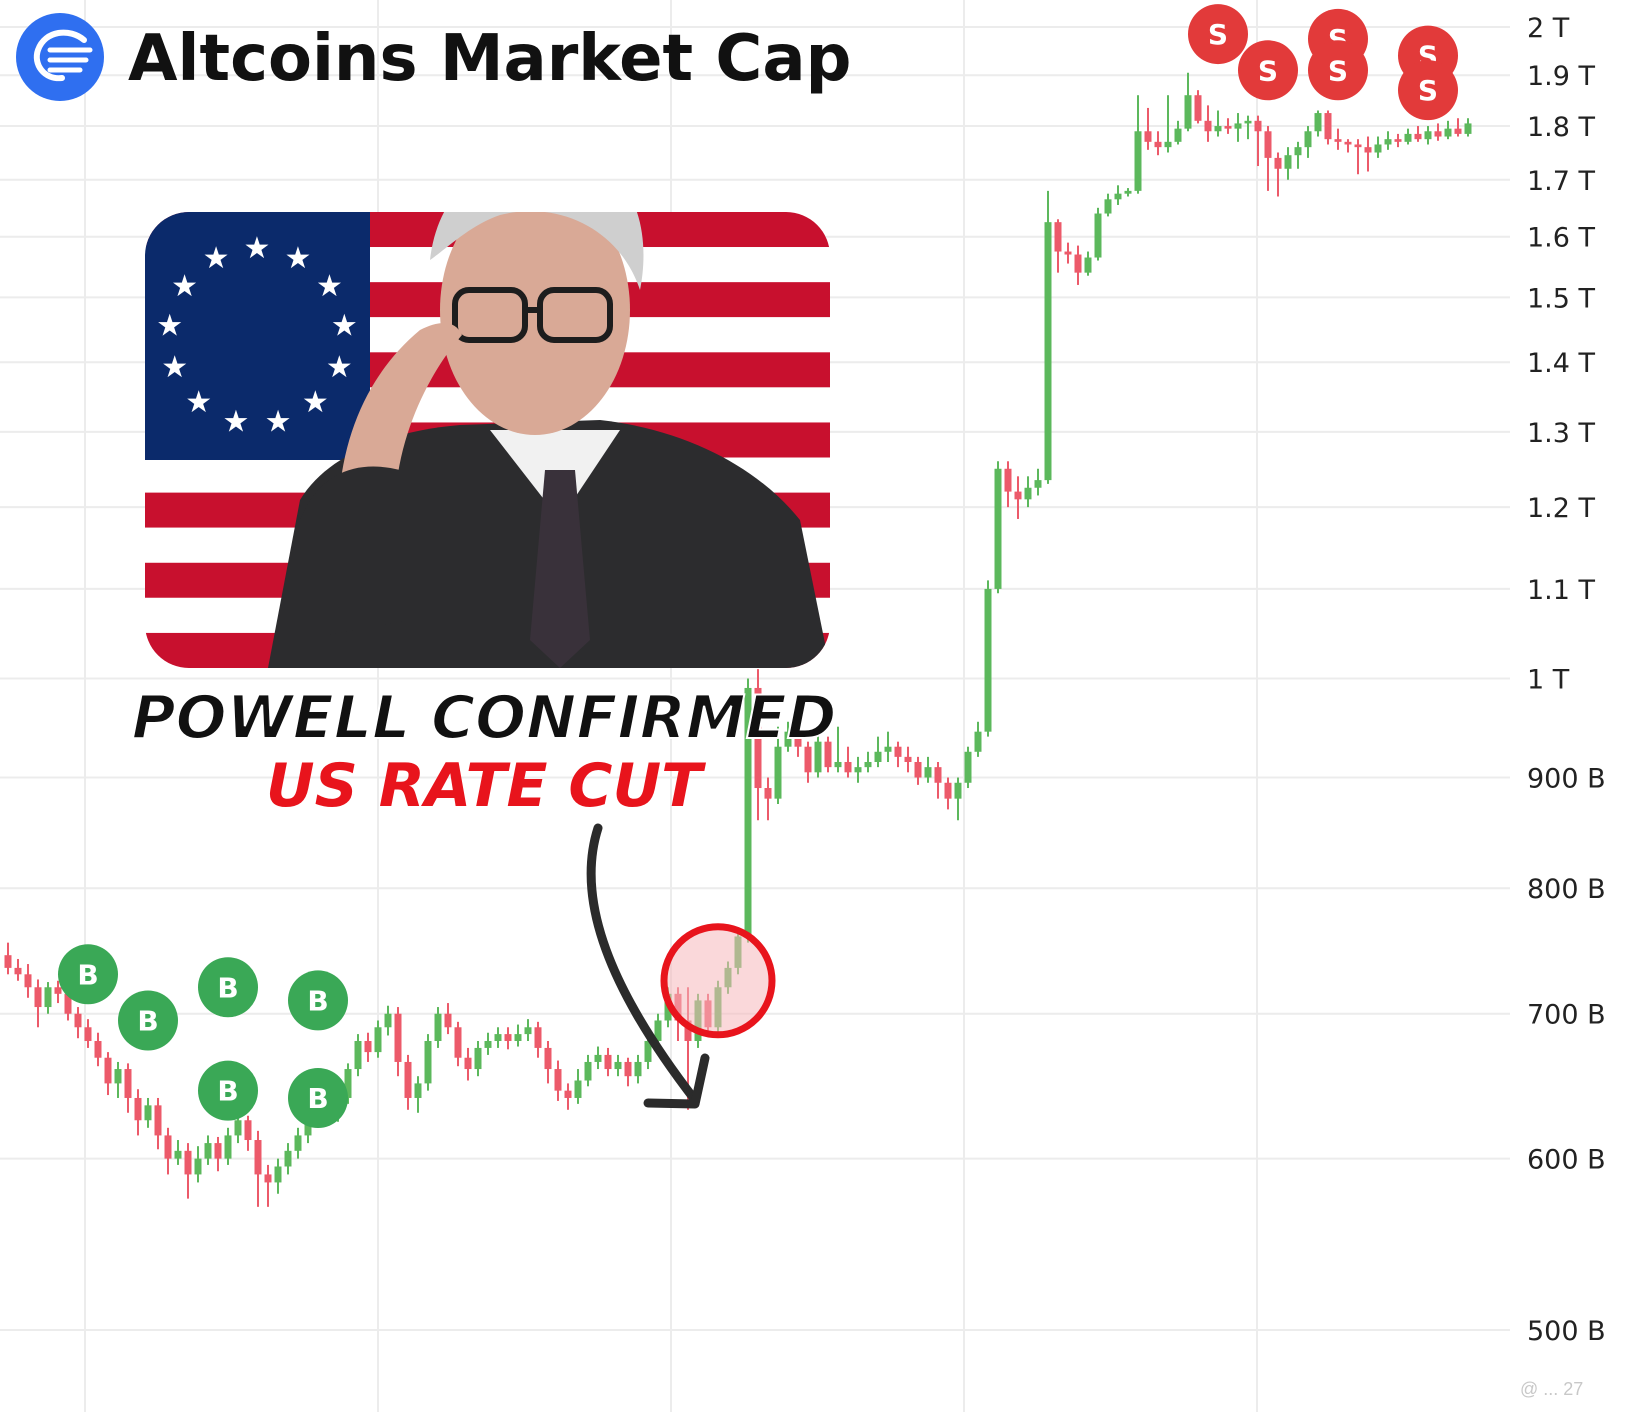 This screenshot has width=1636, height=1412. I want to click on rate-cut-highlight, so click(718, 981).